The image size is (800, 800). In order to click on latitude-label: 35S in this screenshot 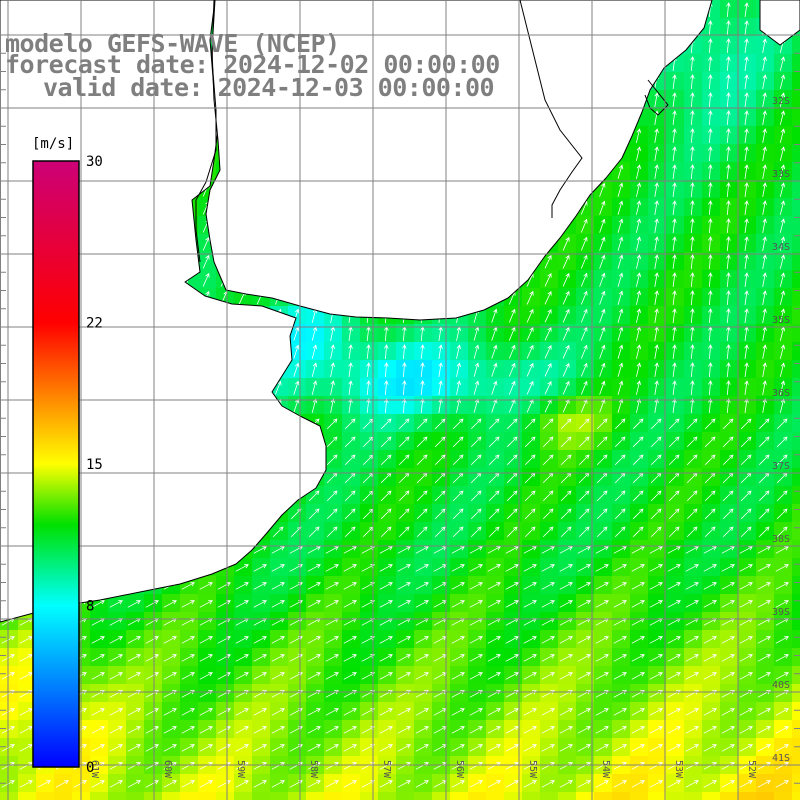, I will do `click(781, 320)`.